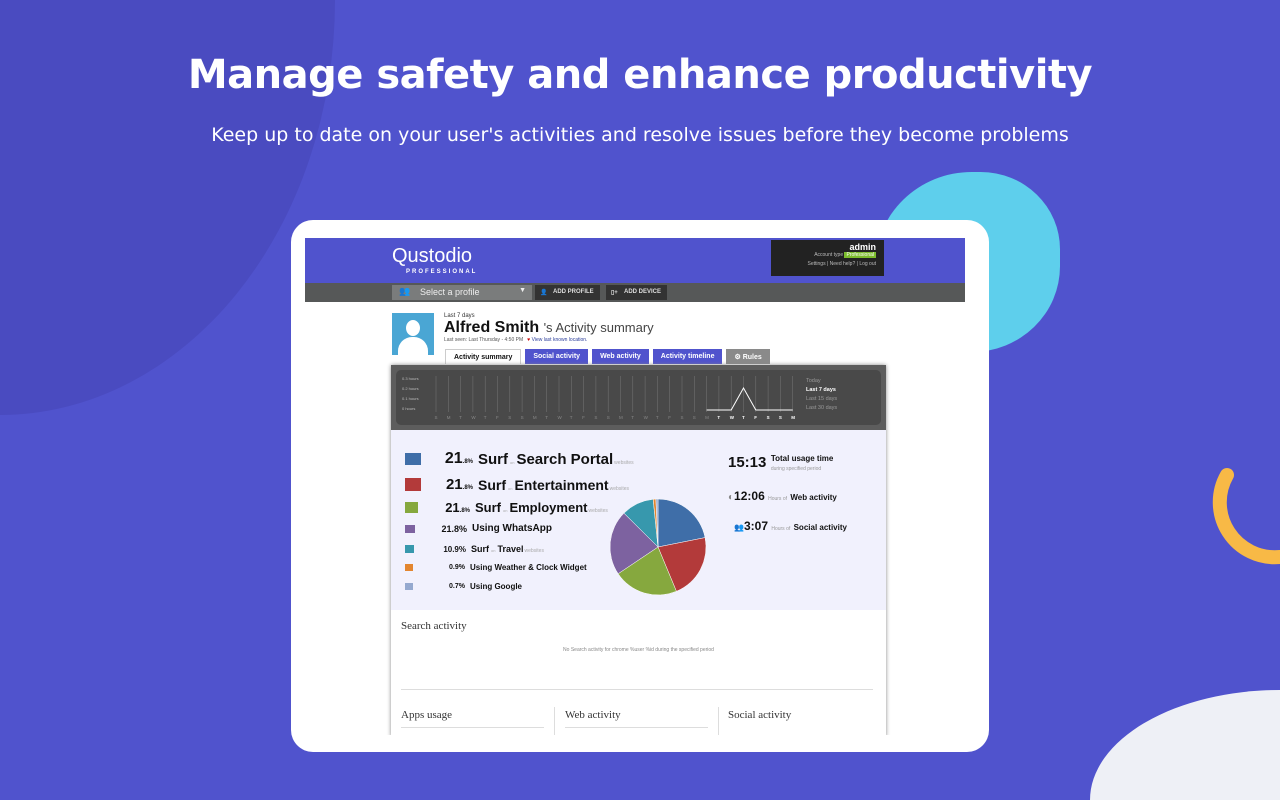  What do you see at coordinates (821, 408) in the screenshot?
I see `range-option: Last 30 days` at bounding box center [821, 408].